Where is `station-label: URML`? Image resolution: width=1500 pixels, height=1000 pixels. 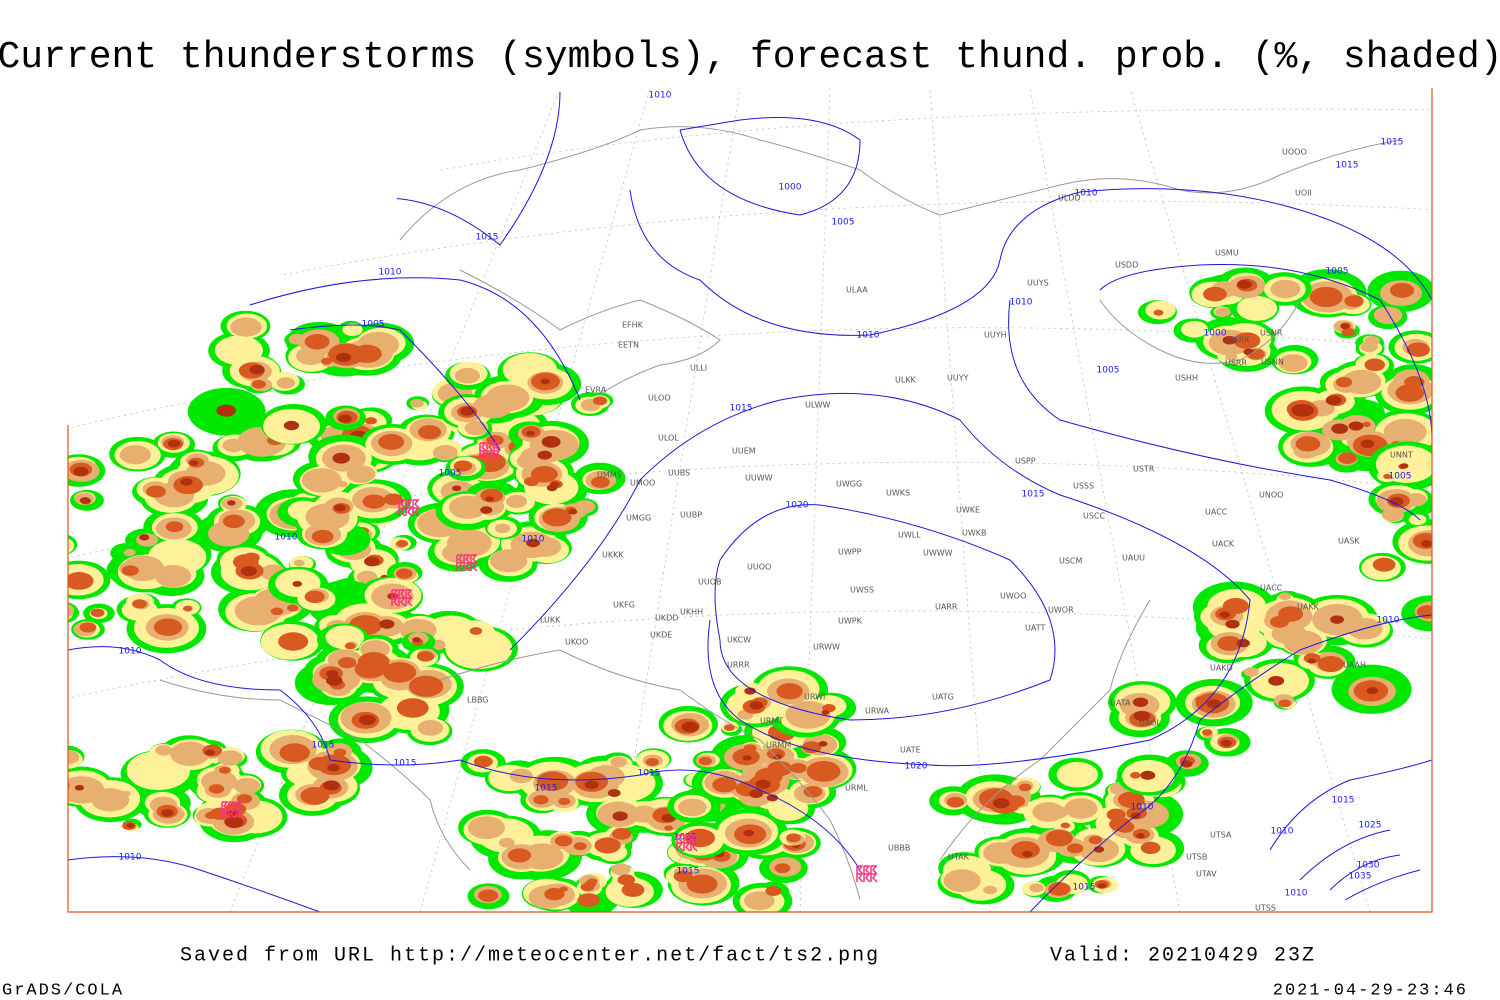 station-label: URML is located at coordinates (856, 788).